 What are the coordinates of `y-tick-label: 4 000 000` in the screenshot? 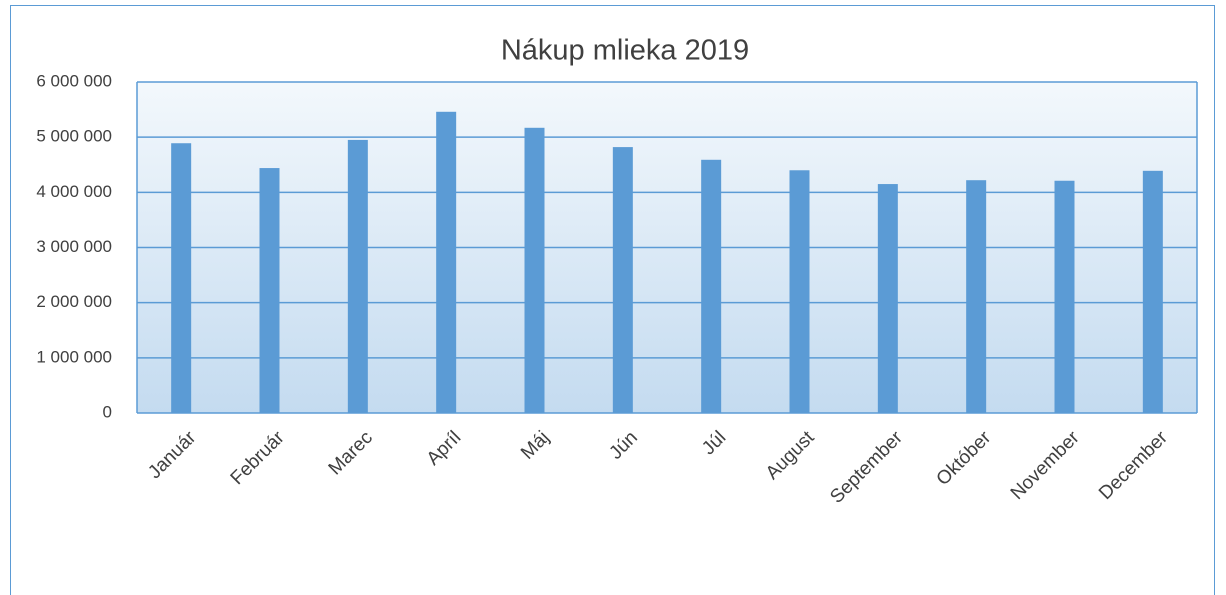 It's located at (74, 191).